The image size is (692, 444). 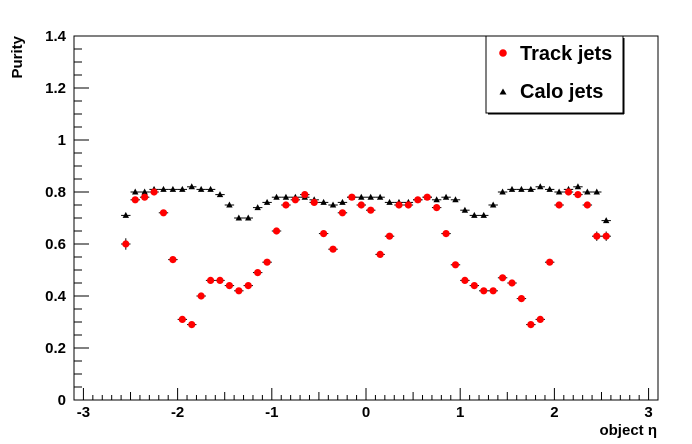 What do you see at coordinates (55, 88) in the screenshot?
I see `y-tick-label: 1.2` at bounding box center [55, 88].